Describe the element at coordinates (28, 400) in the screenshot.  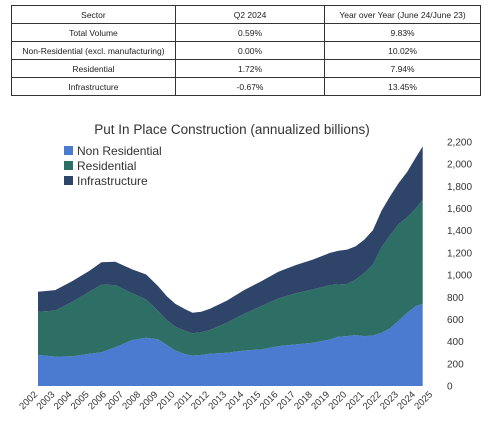
I see `x-tick-label: 2002` at that location.